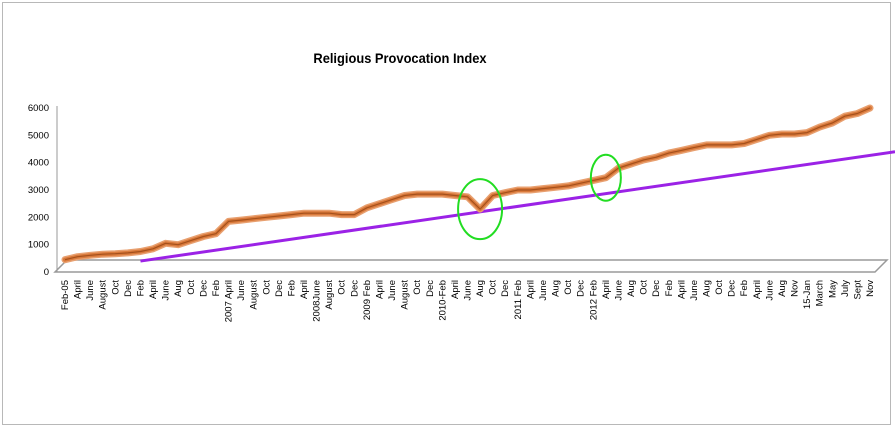 The image size is (895, 429). What do you see at coordinates (845, 288) in the screenshot?
I see `x-tick-label: July` at bounding box center [845, 288].